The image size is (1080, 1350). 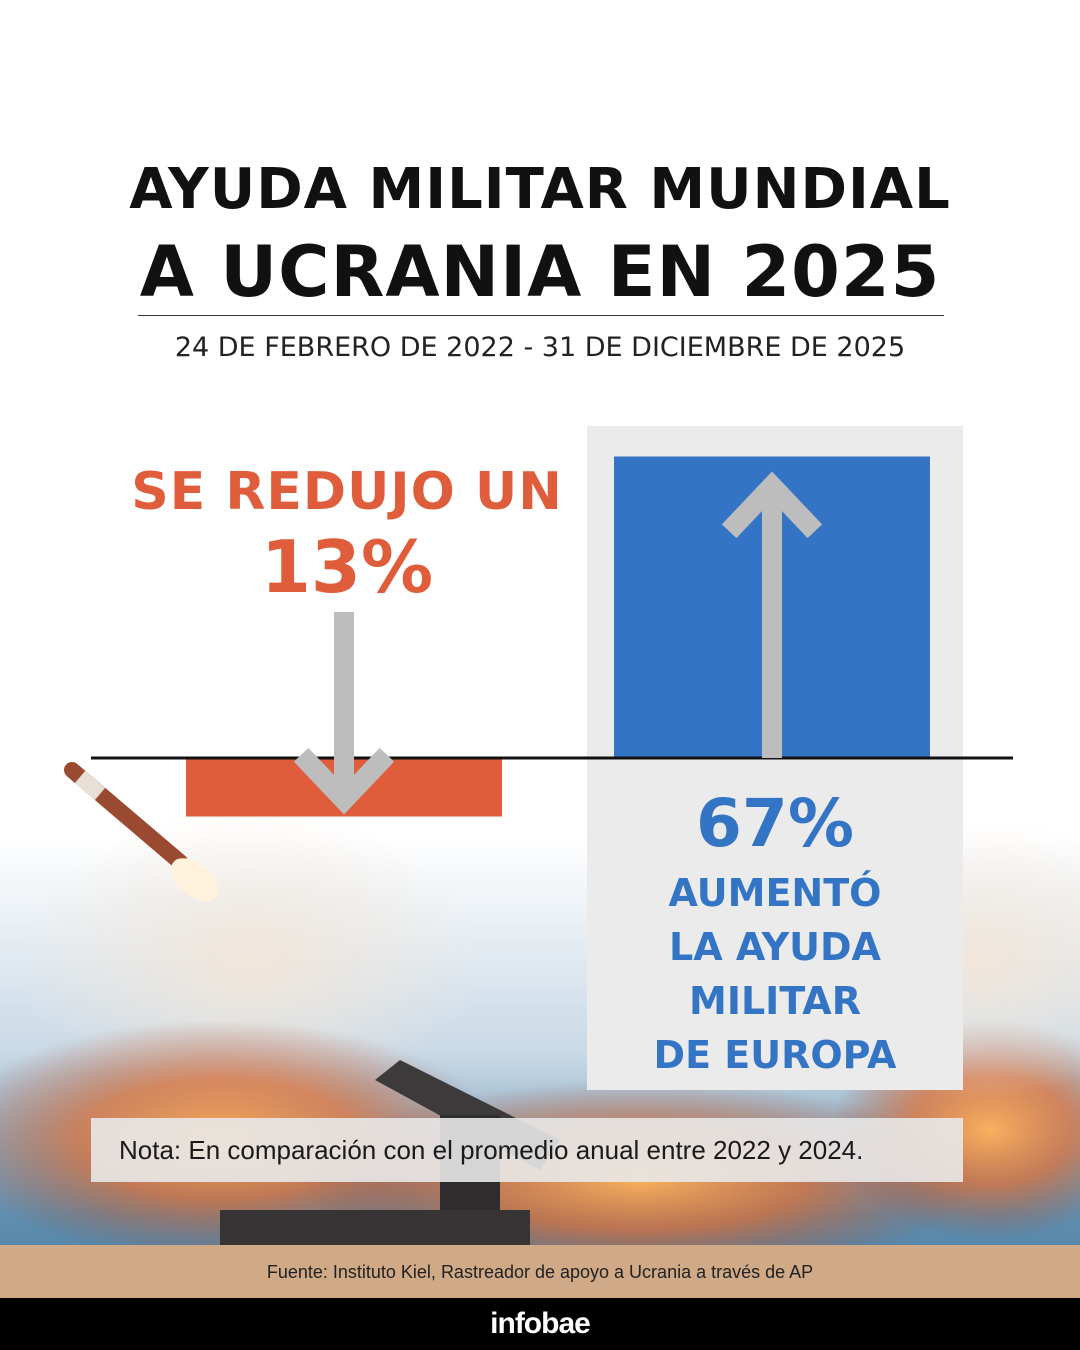 I want to click on missile-illustration, so click(x=141, y=832).